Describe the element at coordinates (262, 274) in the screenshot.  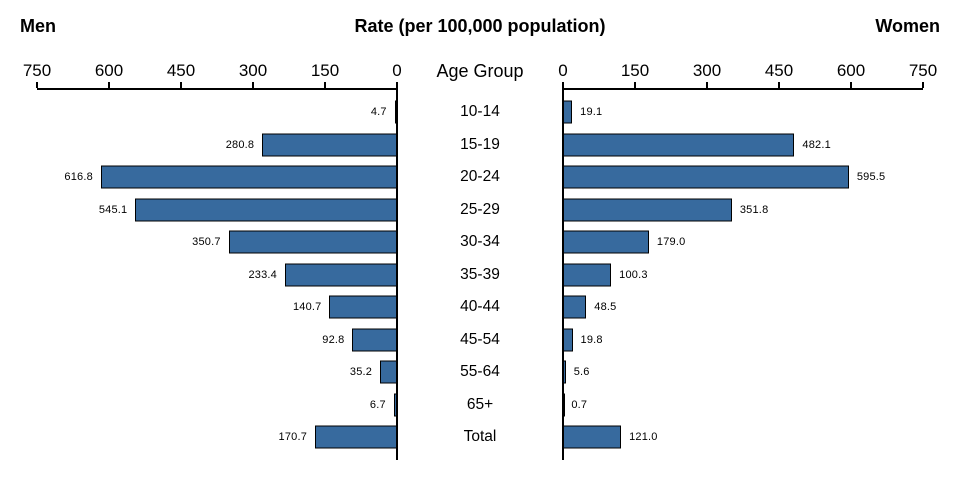
I see `men-value-label: 233.4` at that location.